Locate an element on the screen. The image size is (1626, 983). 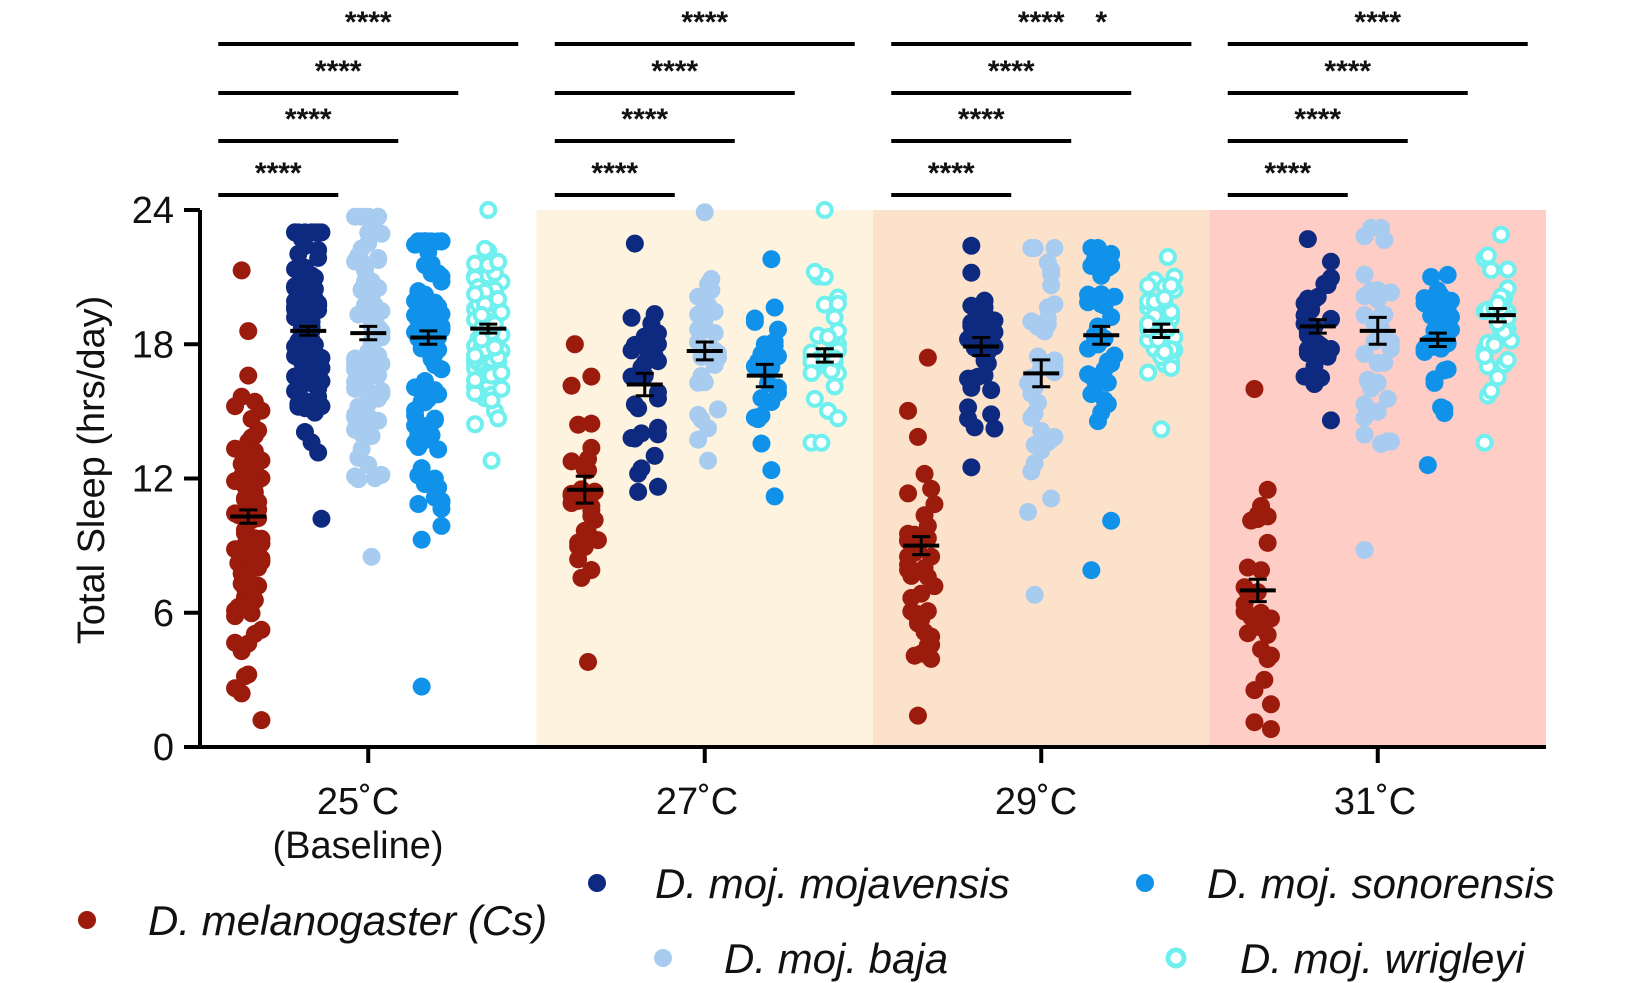
y-tick-label: 18 is located at coordinates (153, 345).